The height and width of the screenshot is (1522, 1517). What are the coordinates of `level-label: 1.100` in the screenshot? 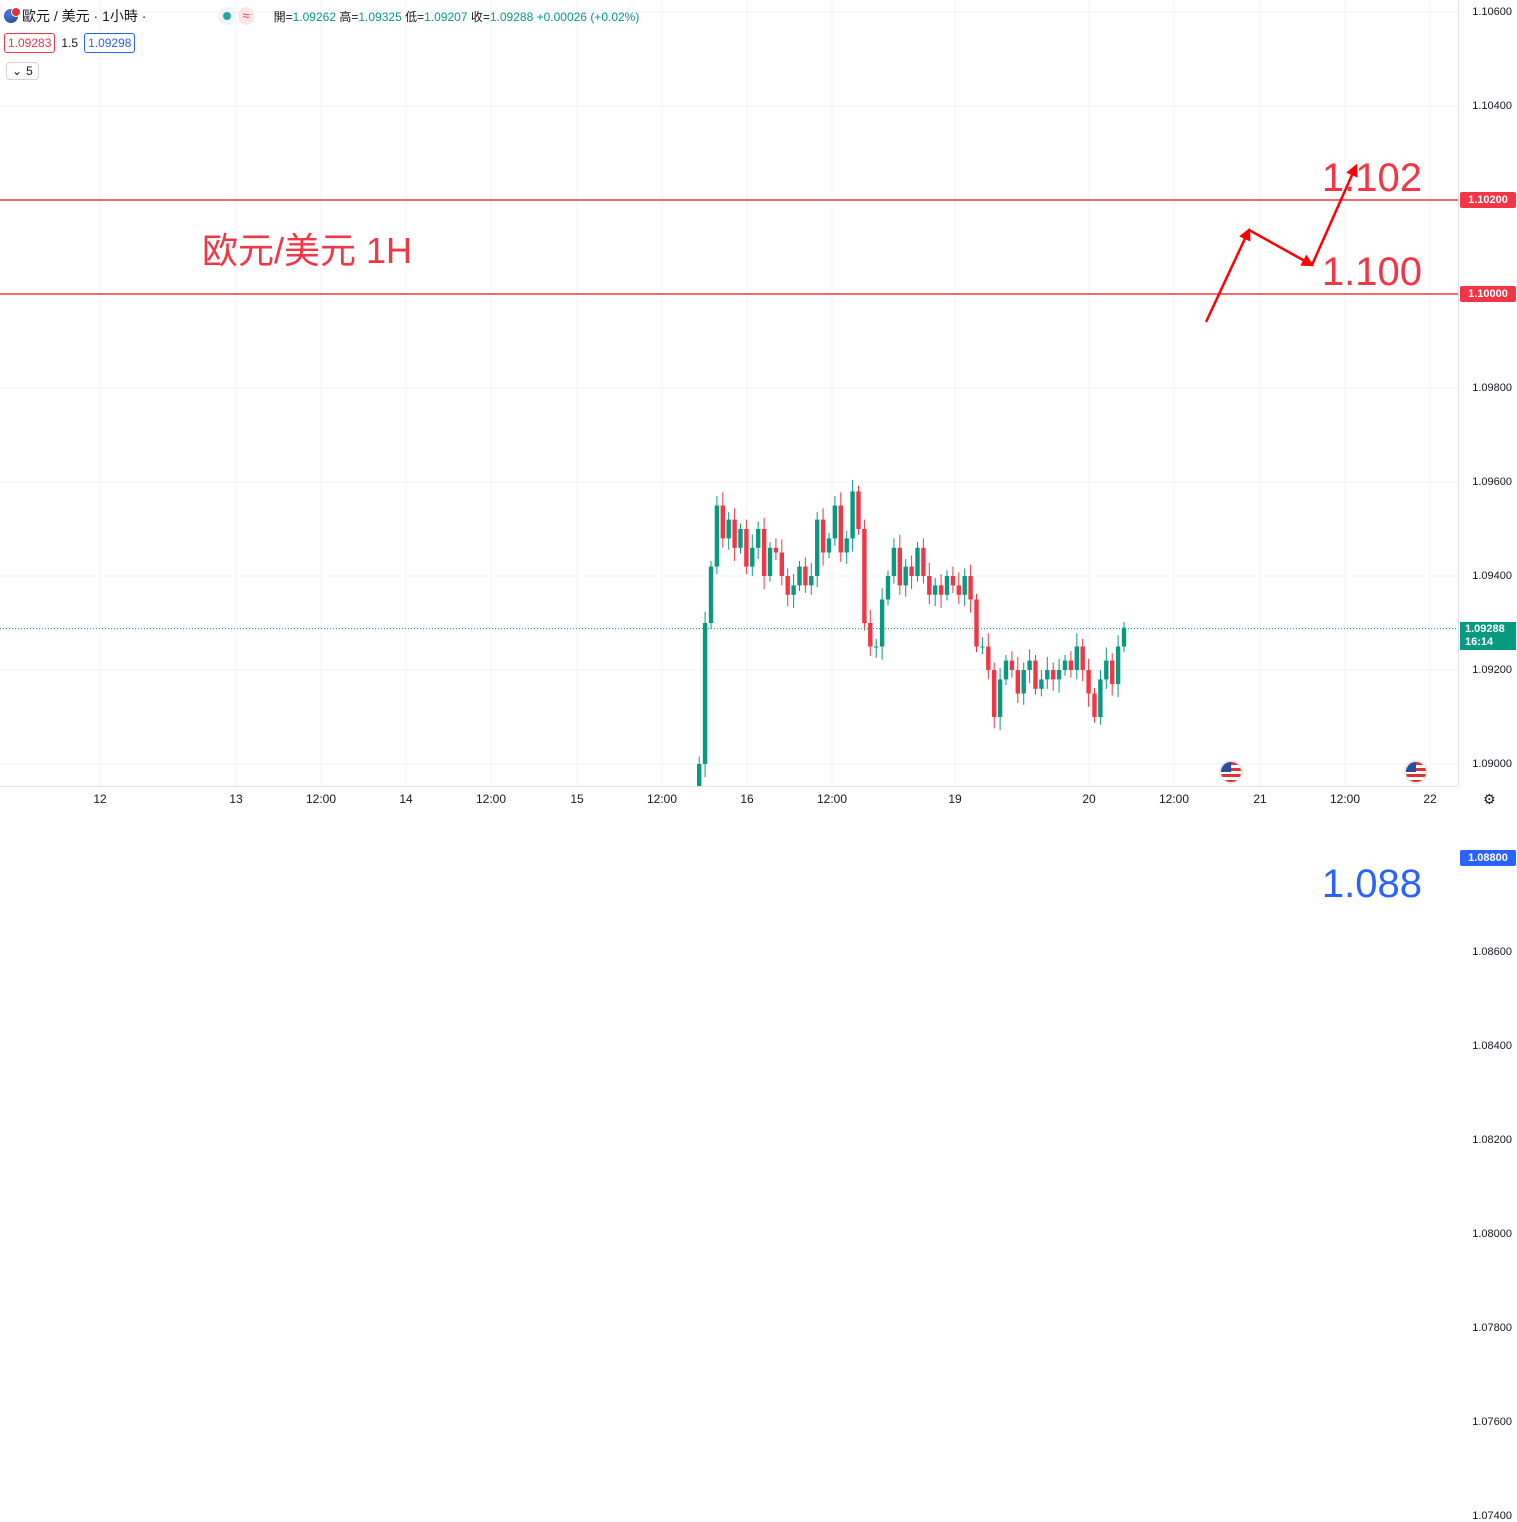 It's located at (1371, 272).